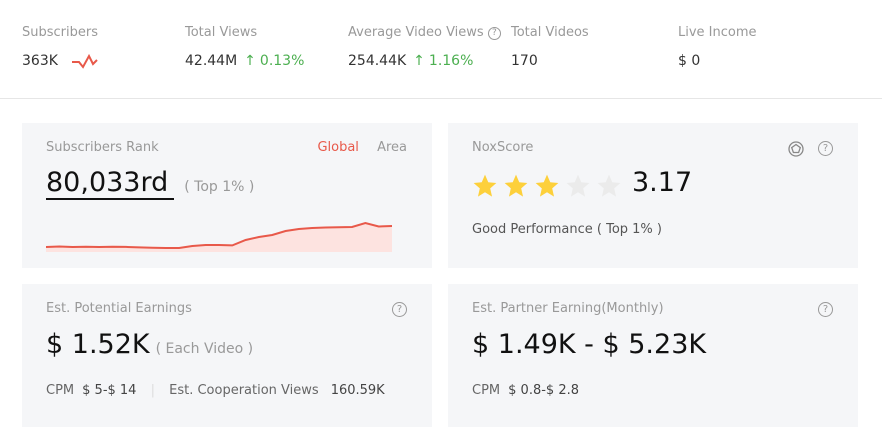  What do you see at coordinates (392, 147) in the screenshot?
I see `tab-area: Area` at bounding box center [392, 147].